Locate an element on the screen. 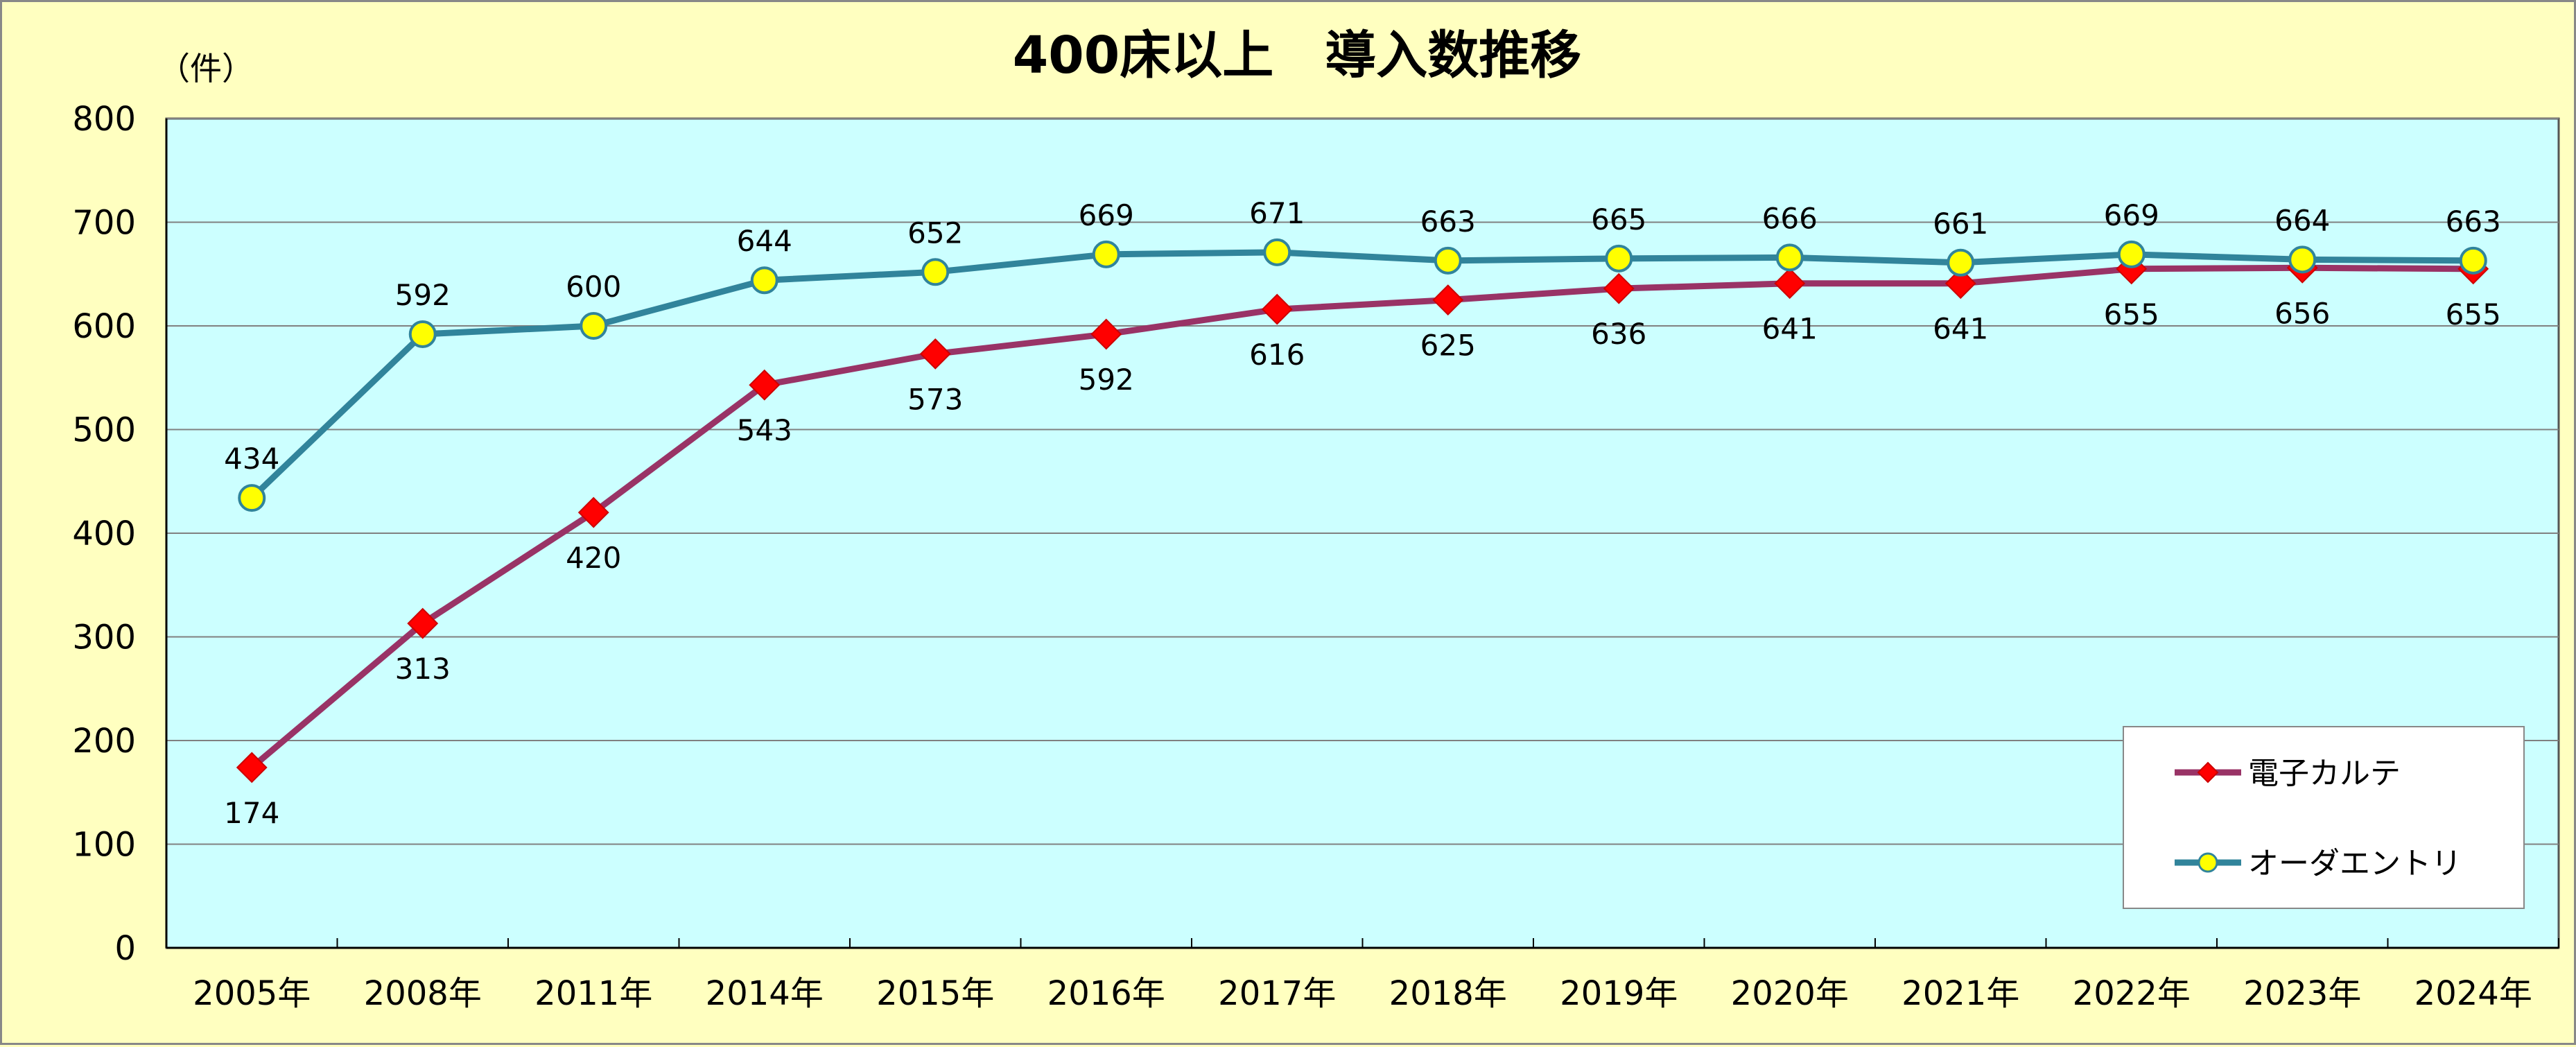 The image size is (2576, 1047). y-tick-label: 500 is located at coordinates (104, 430).